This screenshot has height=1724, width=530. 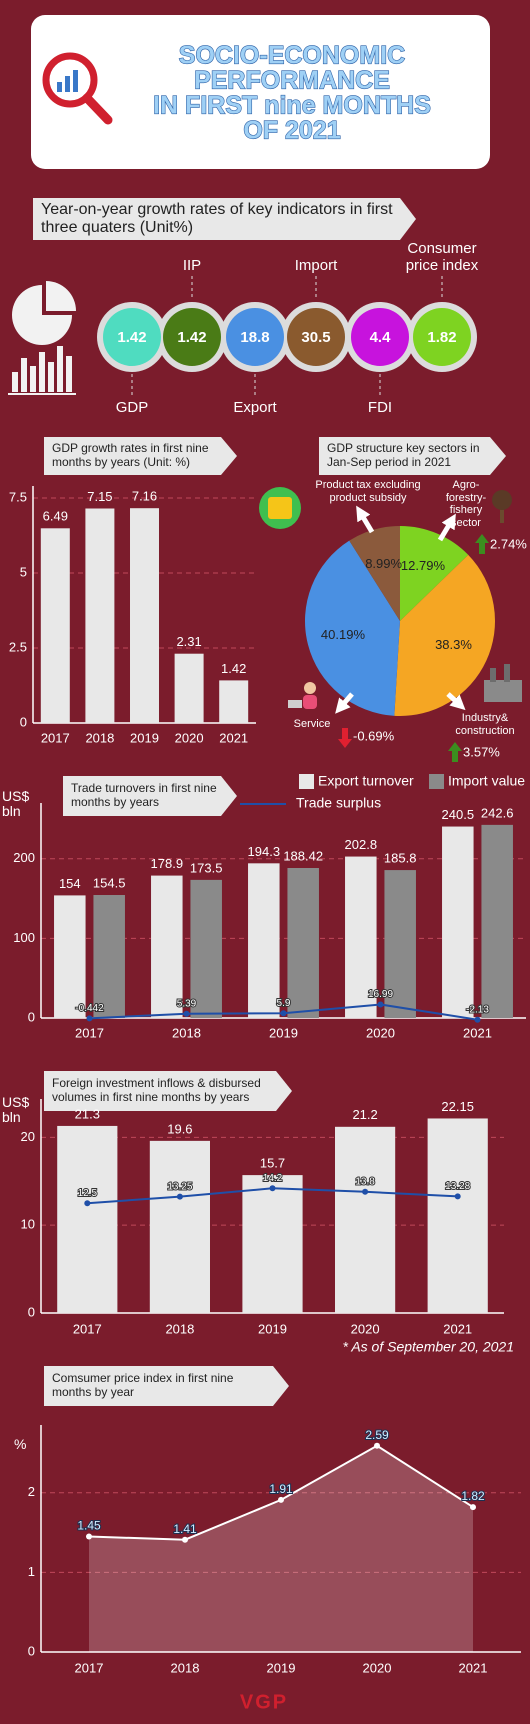 What do you see at coordinates (366, 781) in the screenshot?
I see `legend-label: Export turnover` at bounding box center [366, 781].